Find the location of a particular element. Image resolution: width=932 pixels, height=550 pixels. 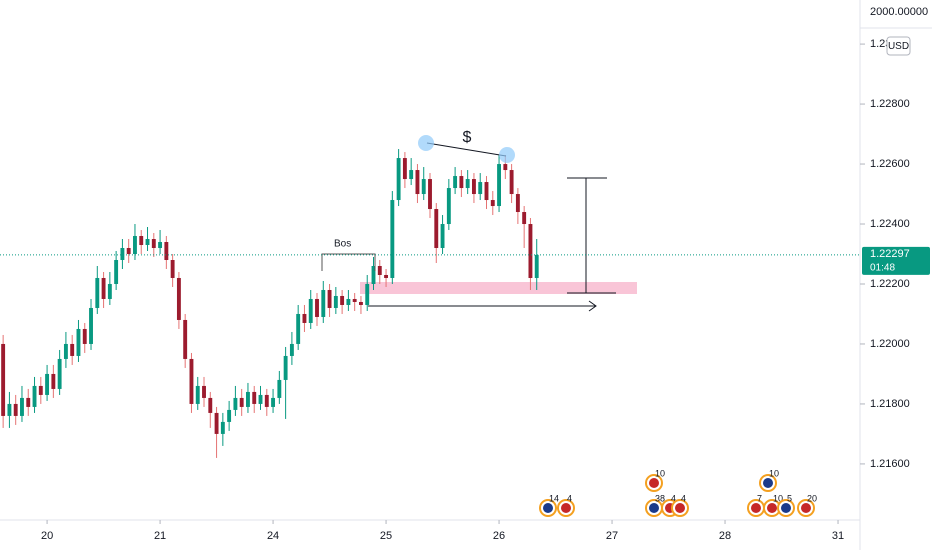

x-tick-label: 28 is located at coordinates (725, 536).